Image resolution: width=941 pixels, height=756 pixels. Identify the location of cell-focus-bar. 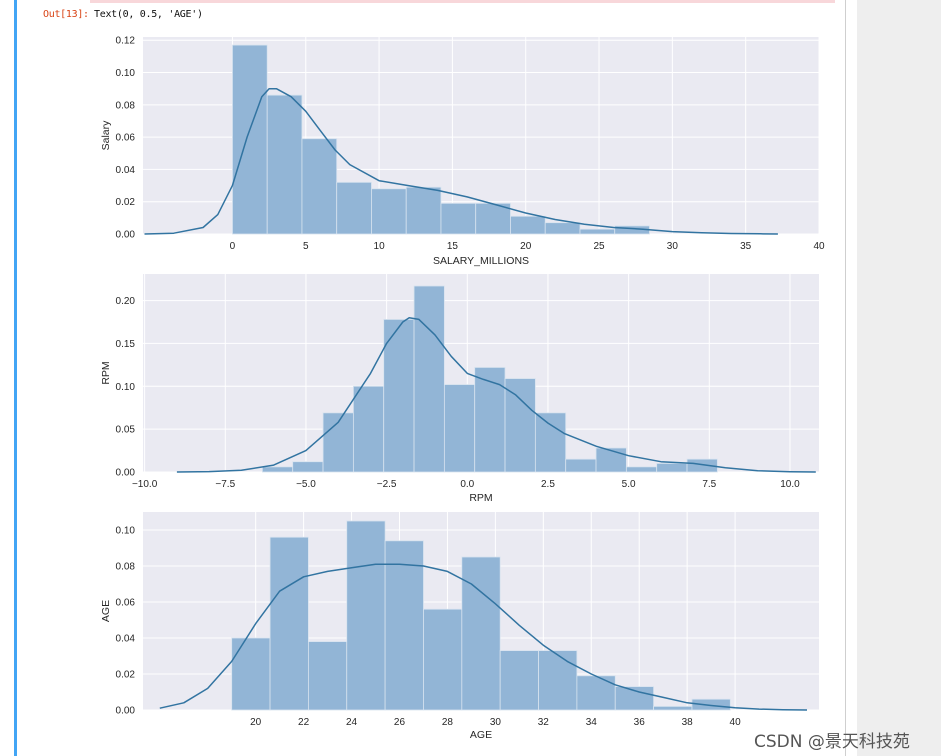
(15, 378).